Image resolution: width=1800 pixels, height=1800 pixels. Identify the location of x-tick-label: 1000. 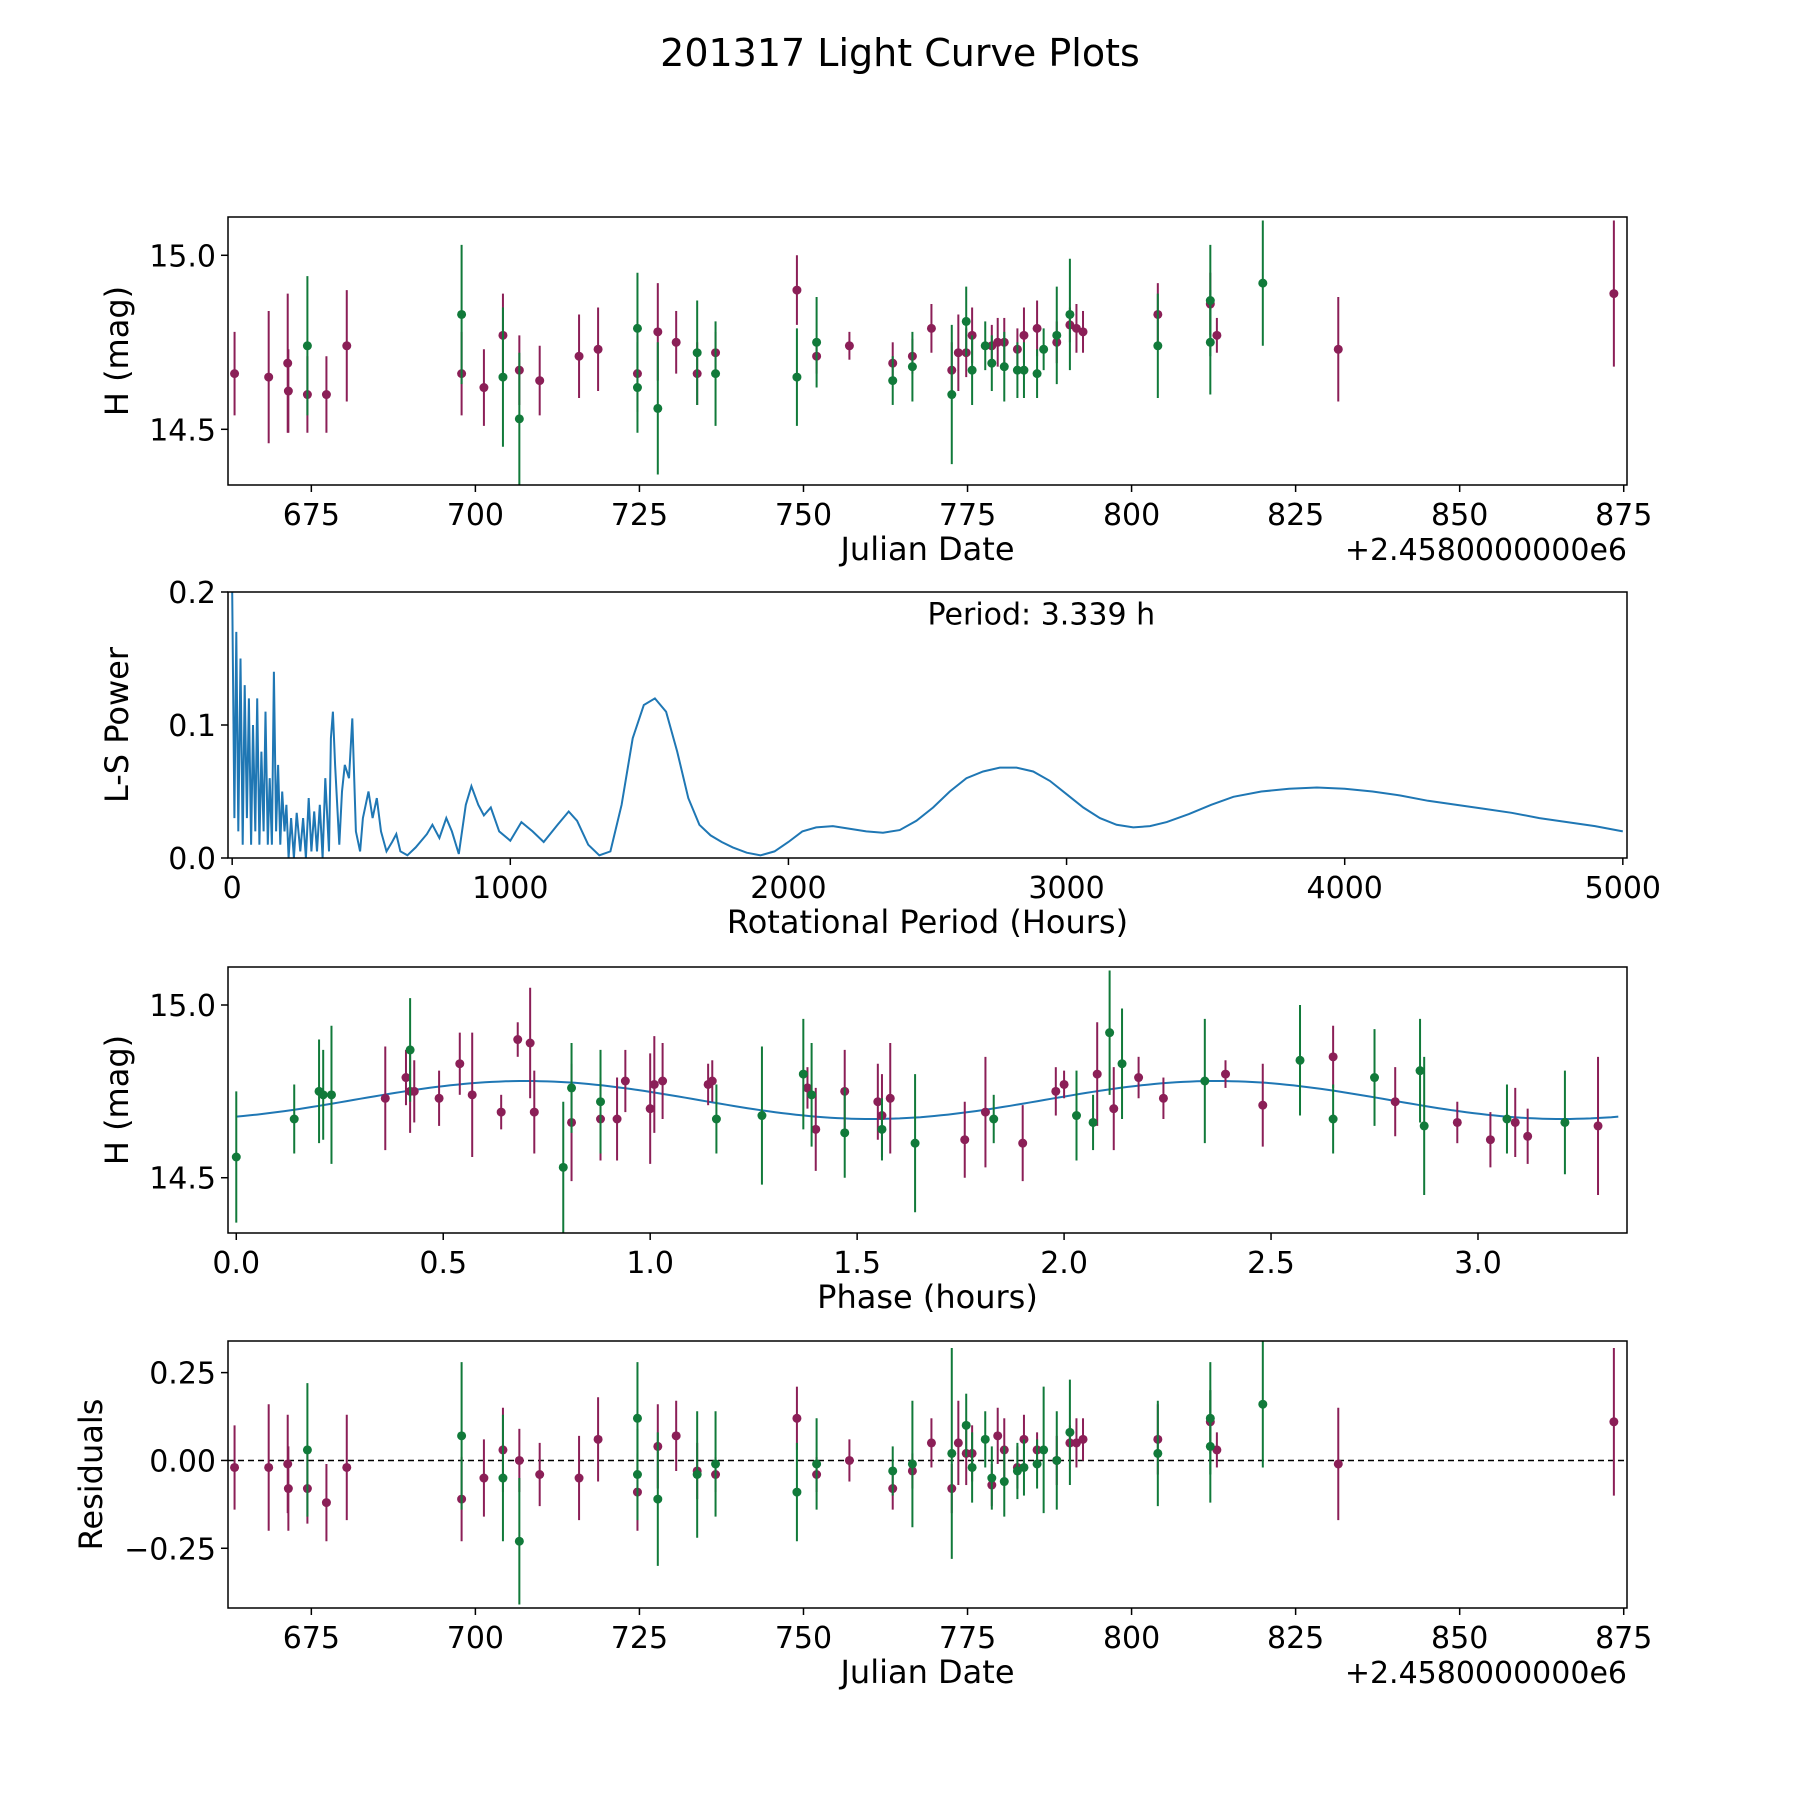
(510, 888).